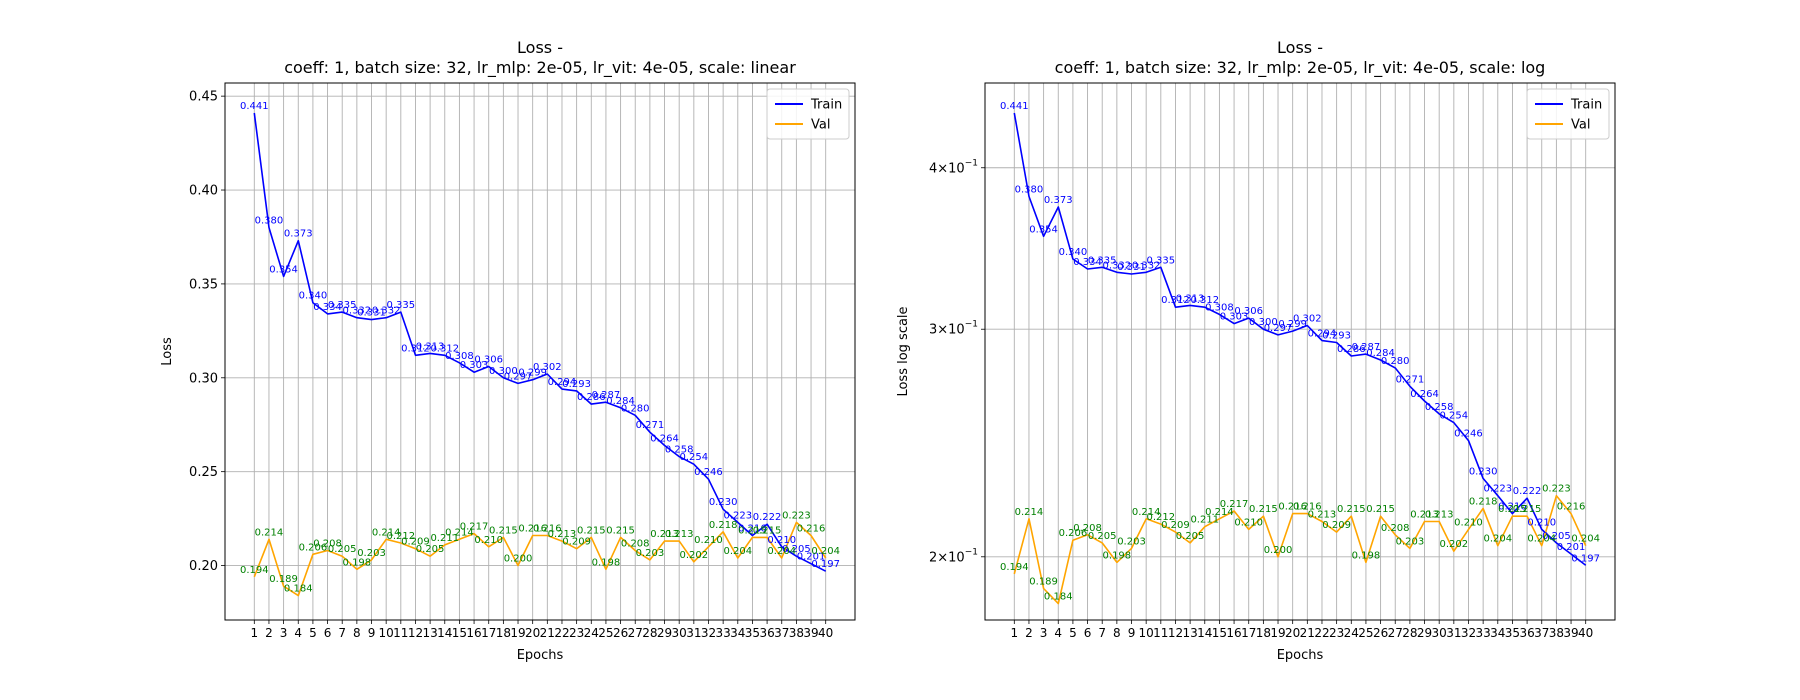 This screenshot has height=700, width=1800. Describe the element at coordinates (488, 540) in the screenshot. I see `val-point-label: 0.210` at that location.